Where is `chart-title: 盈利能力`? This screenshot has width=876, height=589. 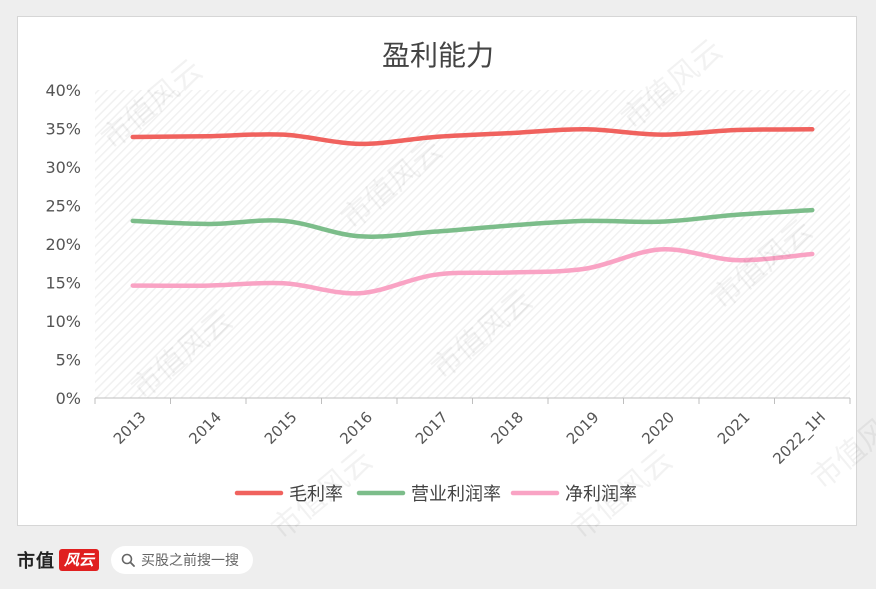
chart-title: 盈利能力 is located at coordinates (438, 55).